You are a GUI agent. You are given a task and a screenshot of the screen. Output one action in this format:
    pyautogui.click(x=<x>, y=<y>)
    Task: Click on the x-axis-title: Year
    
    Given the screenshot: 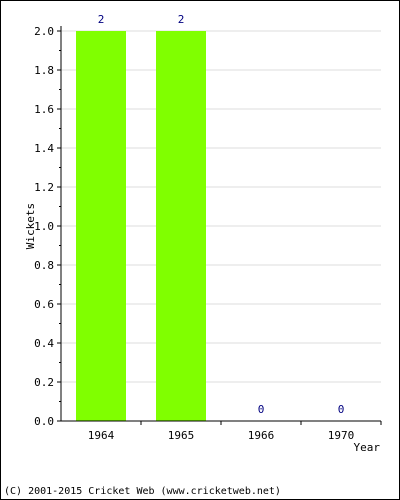 What is the action you would take?
    pyautogui.click(x=367, y=447)
    